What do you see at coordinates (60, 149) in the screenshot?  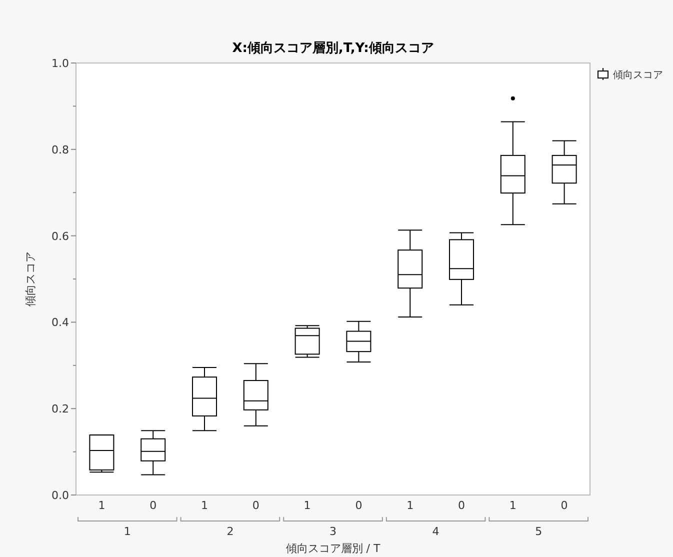 I see `y-tick-label: 0.8` at bounding box center [60, 149].